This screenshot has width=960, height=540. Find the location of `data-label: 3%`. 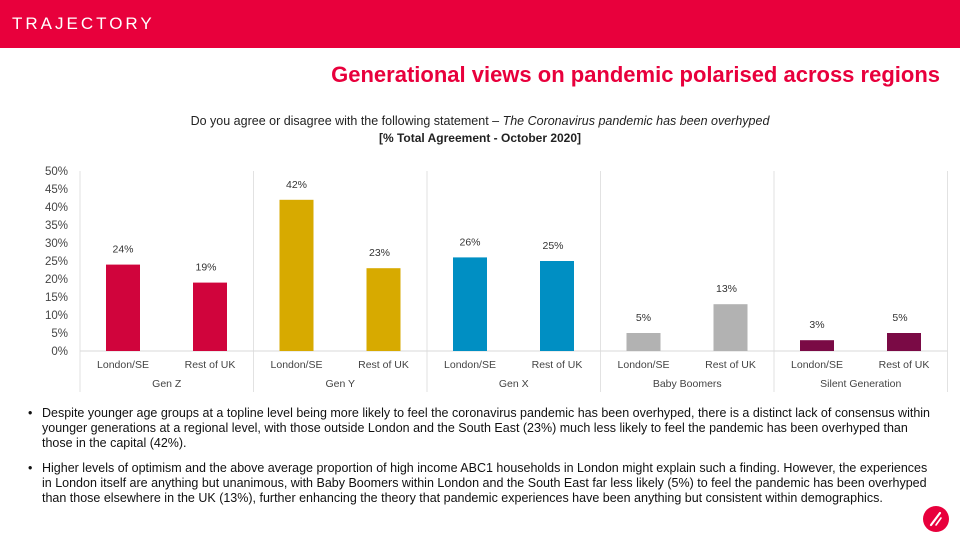

data-label: 3% is located at coordinates (816, 325).